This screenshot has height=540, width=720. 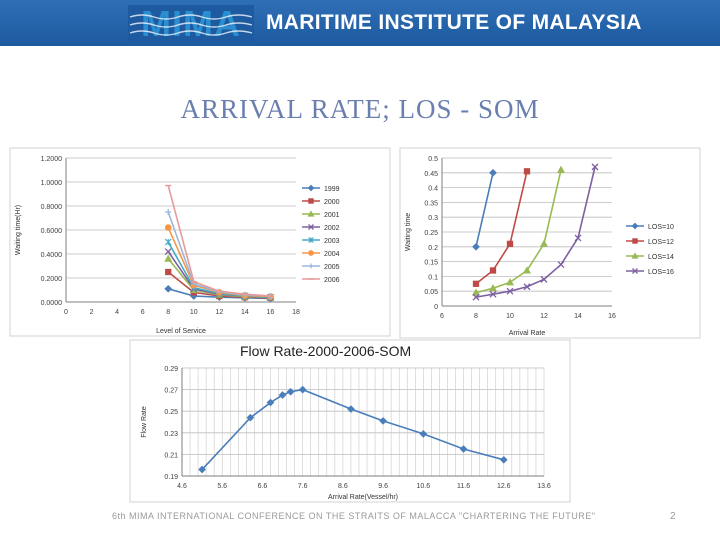 I want to click on wave-lines, so click(x=191, y=25).